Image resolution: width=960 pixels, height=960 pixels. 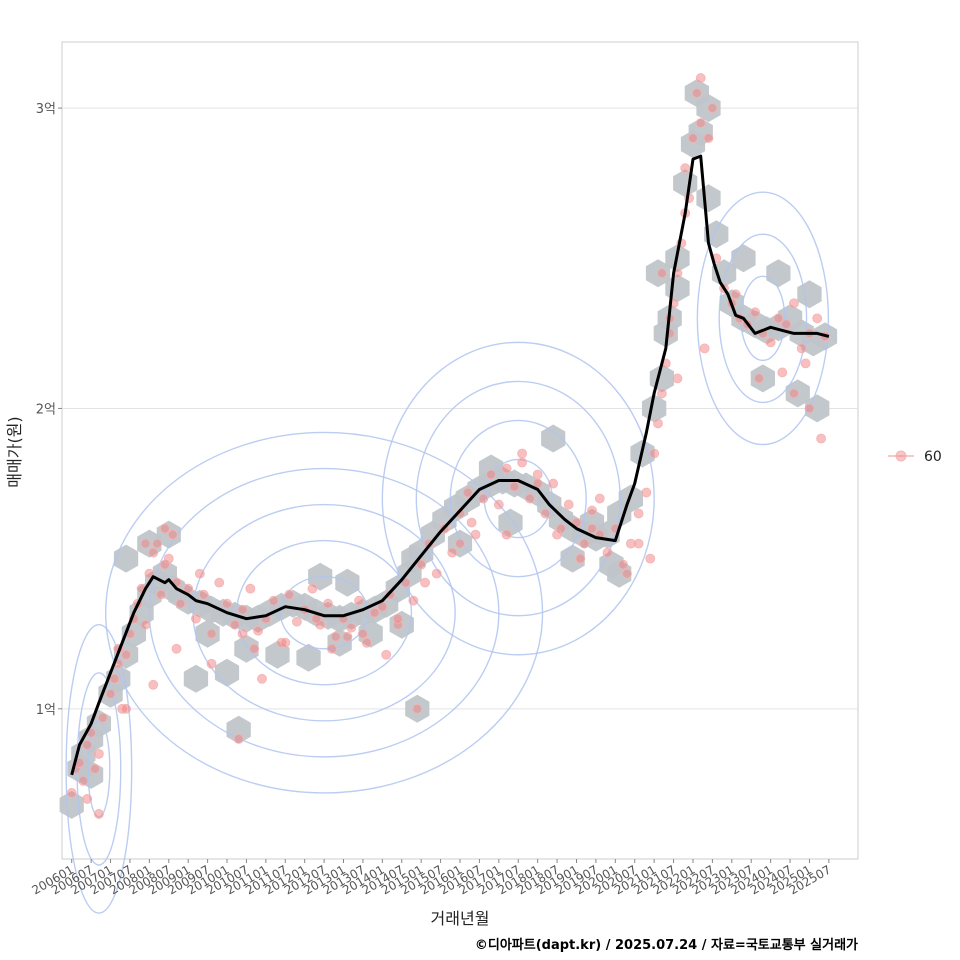 I want to click on y-tick-label: 2억, so click(x=46, y=409).